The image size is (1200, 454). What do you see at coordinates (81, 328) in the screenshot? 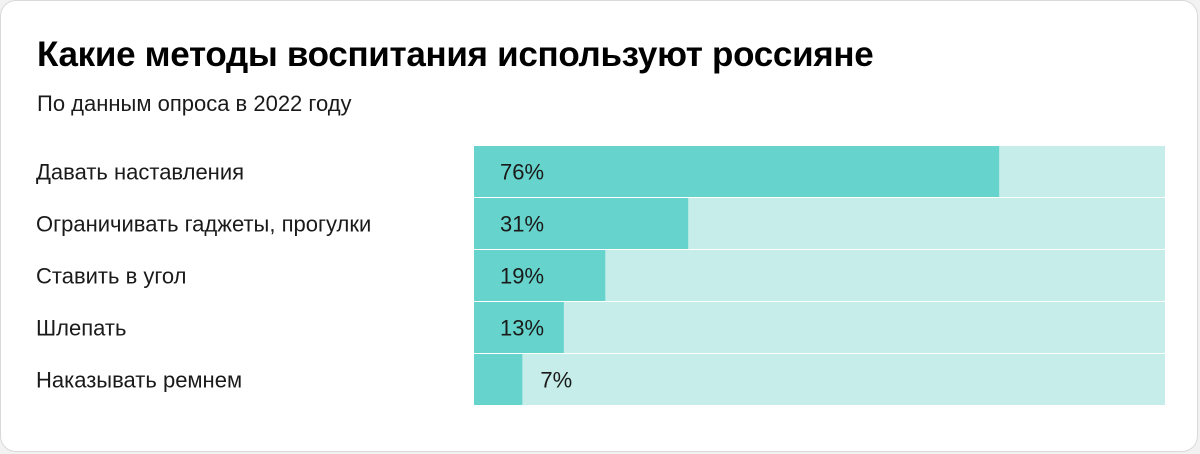
I see `category-label: Шлепать` at bounding box center [81, 328].